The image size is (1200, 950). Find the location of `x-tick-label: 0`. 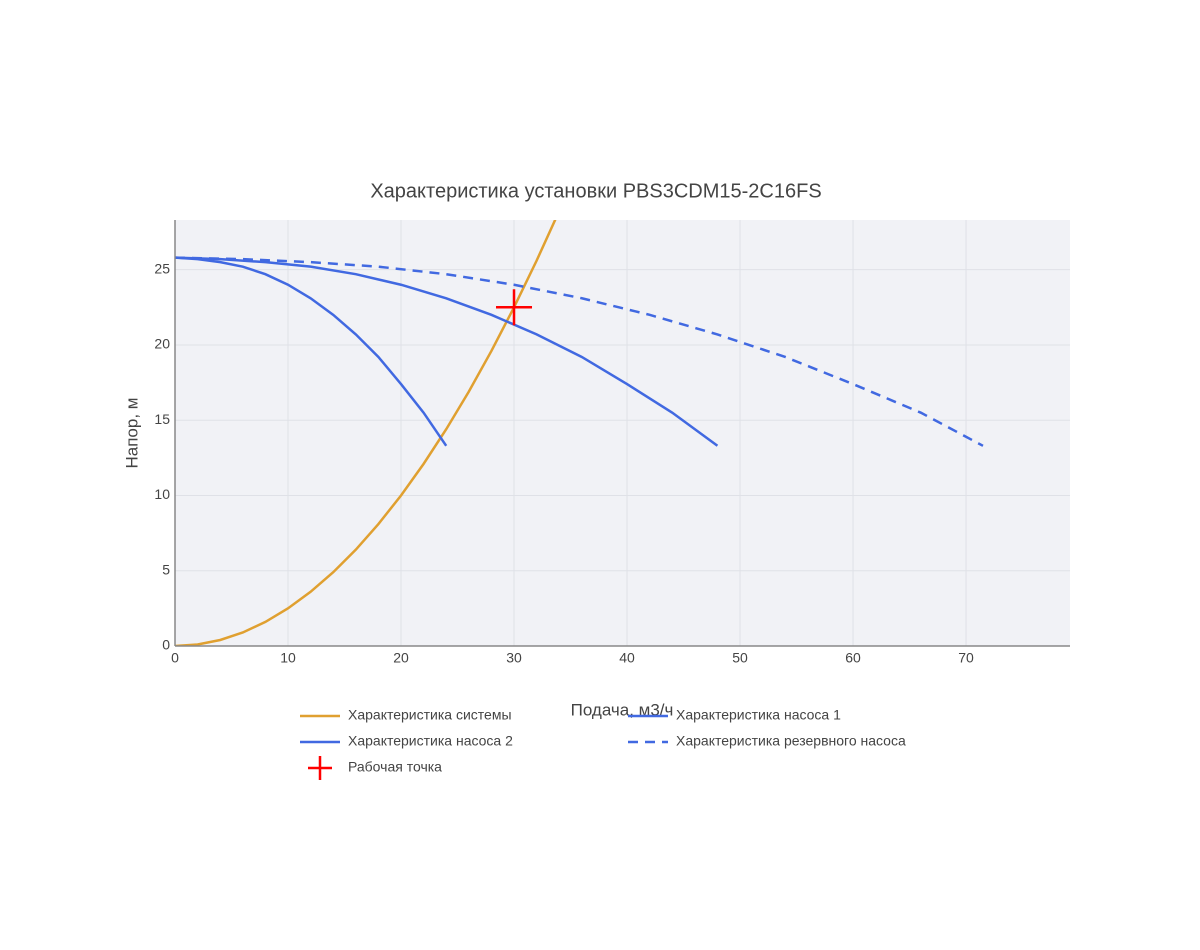

x-tick-label: 0 is located at coordinates (175, 658).